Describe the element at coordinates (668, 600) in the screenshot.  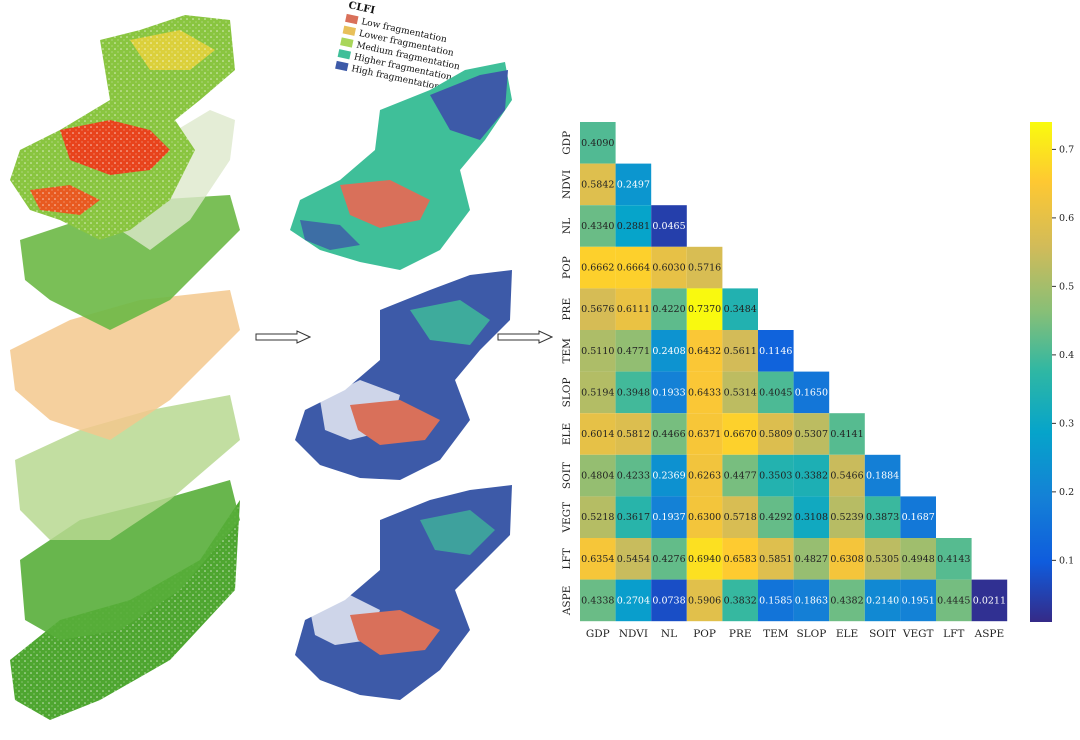
I see `heatmap-cell-value: 0.0738` at that location.